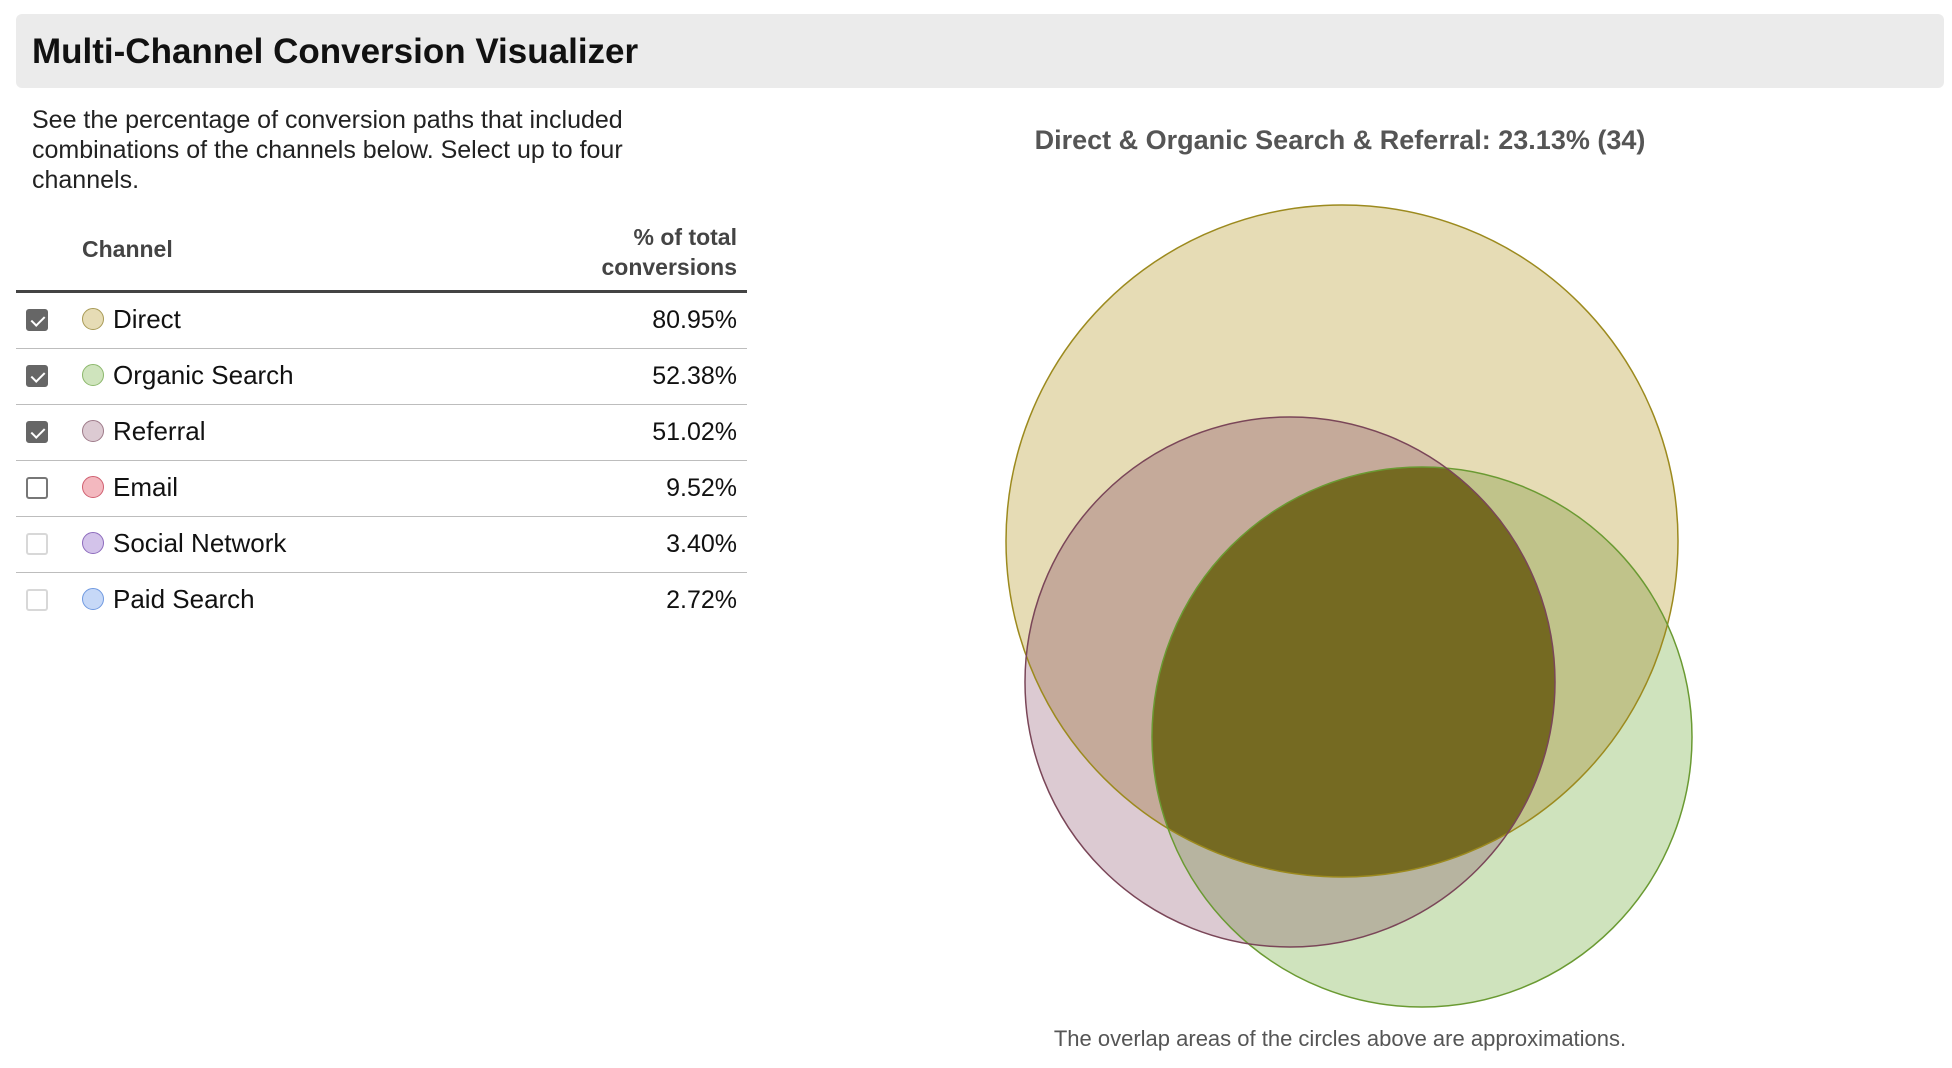 Image resolution: width=1952 pixels, height=1068 pixels. I want to click on checkbox-organic-search, so click(37, 376).